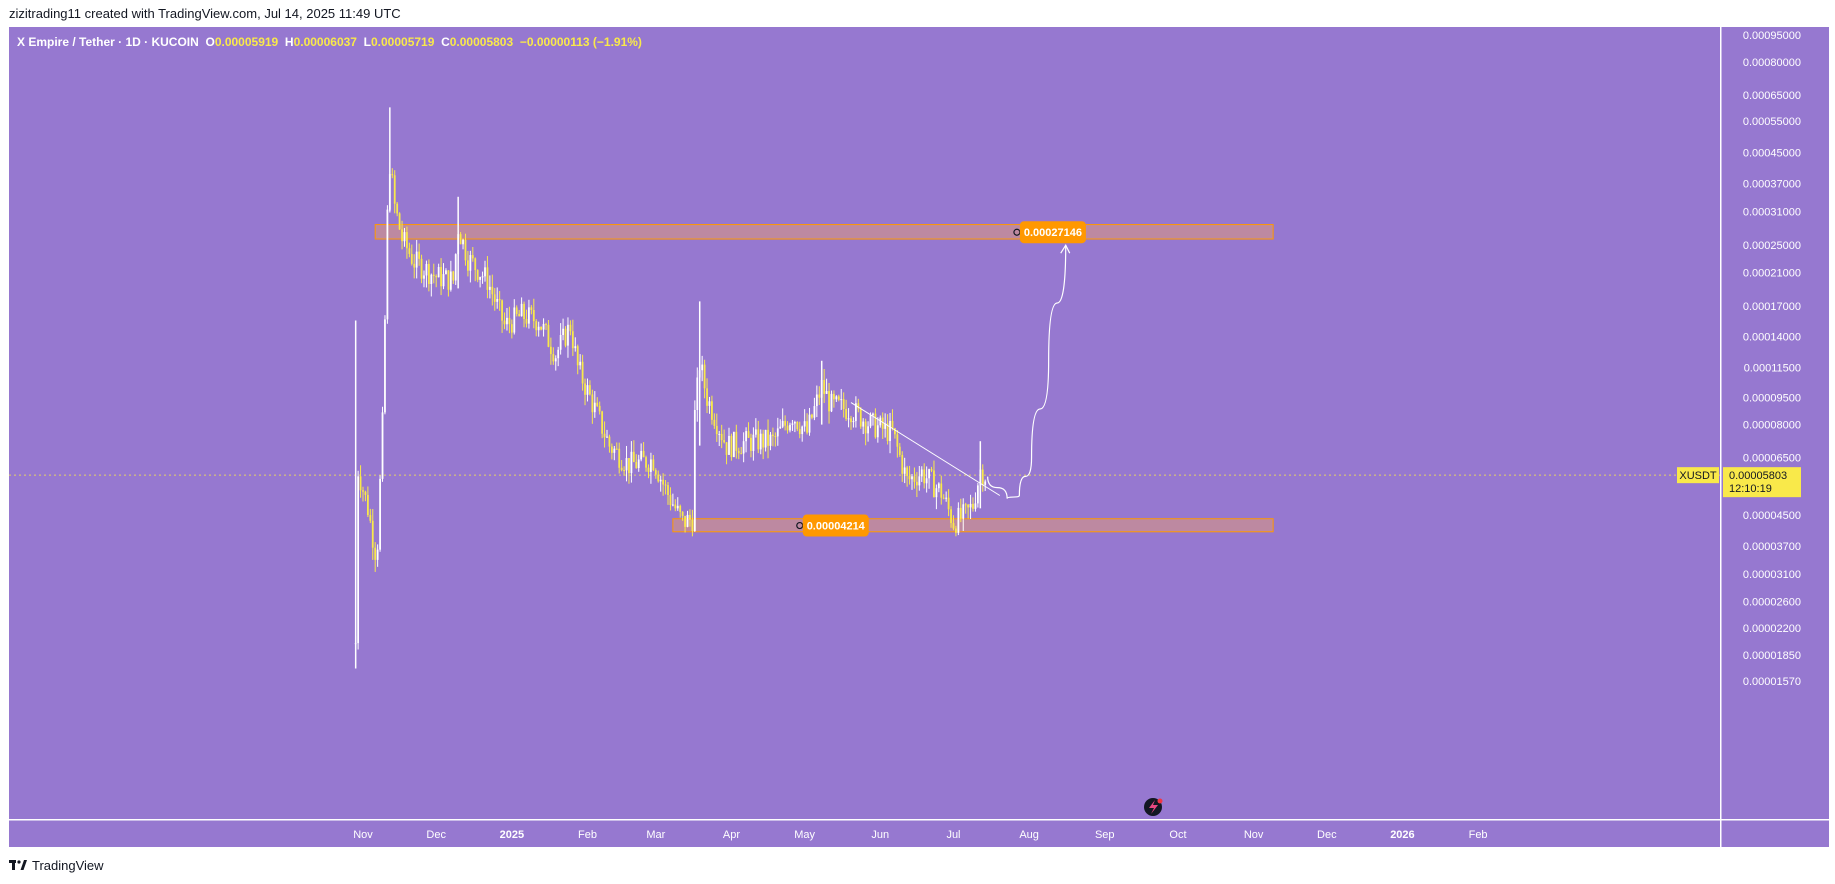 This screenshot has width=1835, height=884. I want to click on price-tick-label: 0.00031000, so click(1772, 212).